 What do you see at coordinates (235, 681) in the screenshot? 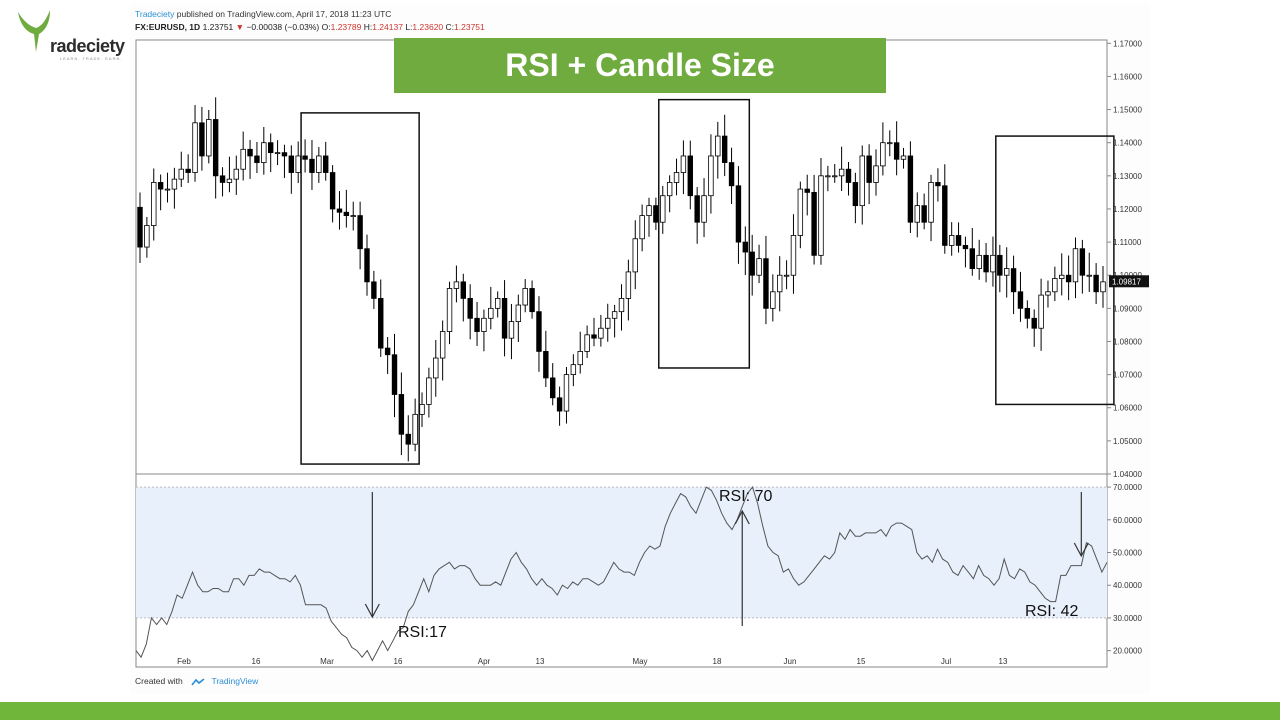
I see `tradingview-link: TradingView` at bounding box center [235, 681].